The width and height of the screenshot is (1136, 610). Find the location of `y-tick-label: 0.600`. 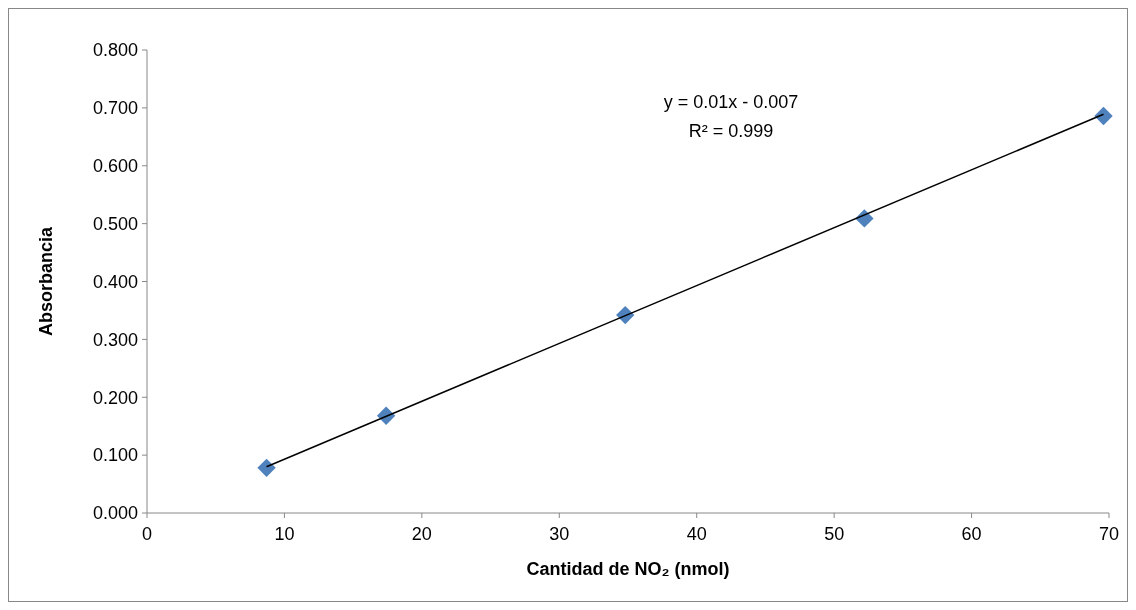

y-tick-label: 0.600 is located at coordinates (115, 166).